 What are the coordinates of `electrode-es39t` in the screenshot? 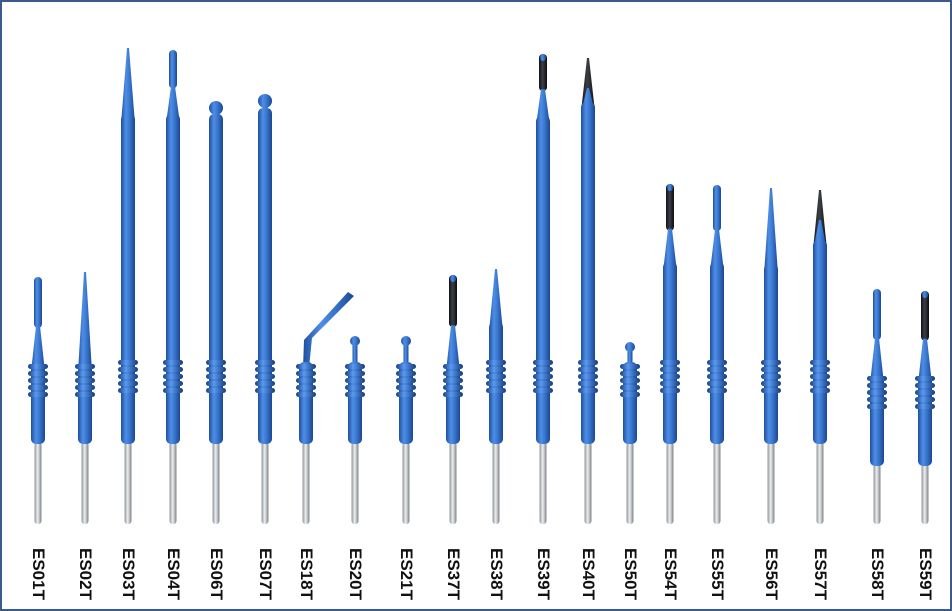 It's located at (543, 289).